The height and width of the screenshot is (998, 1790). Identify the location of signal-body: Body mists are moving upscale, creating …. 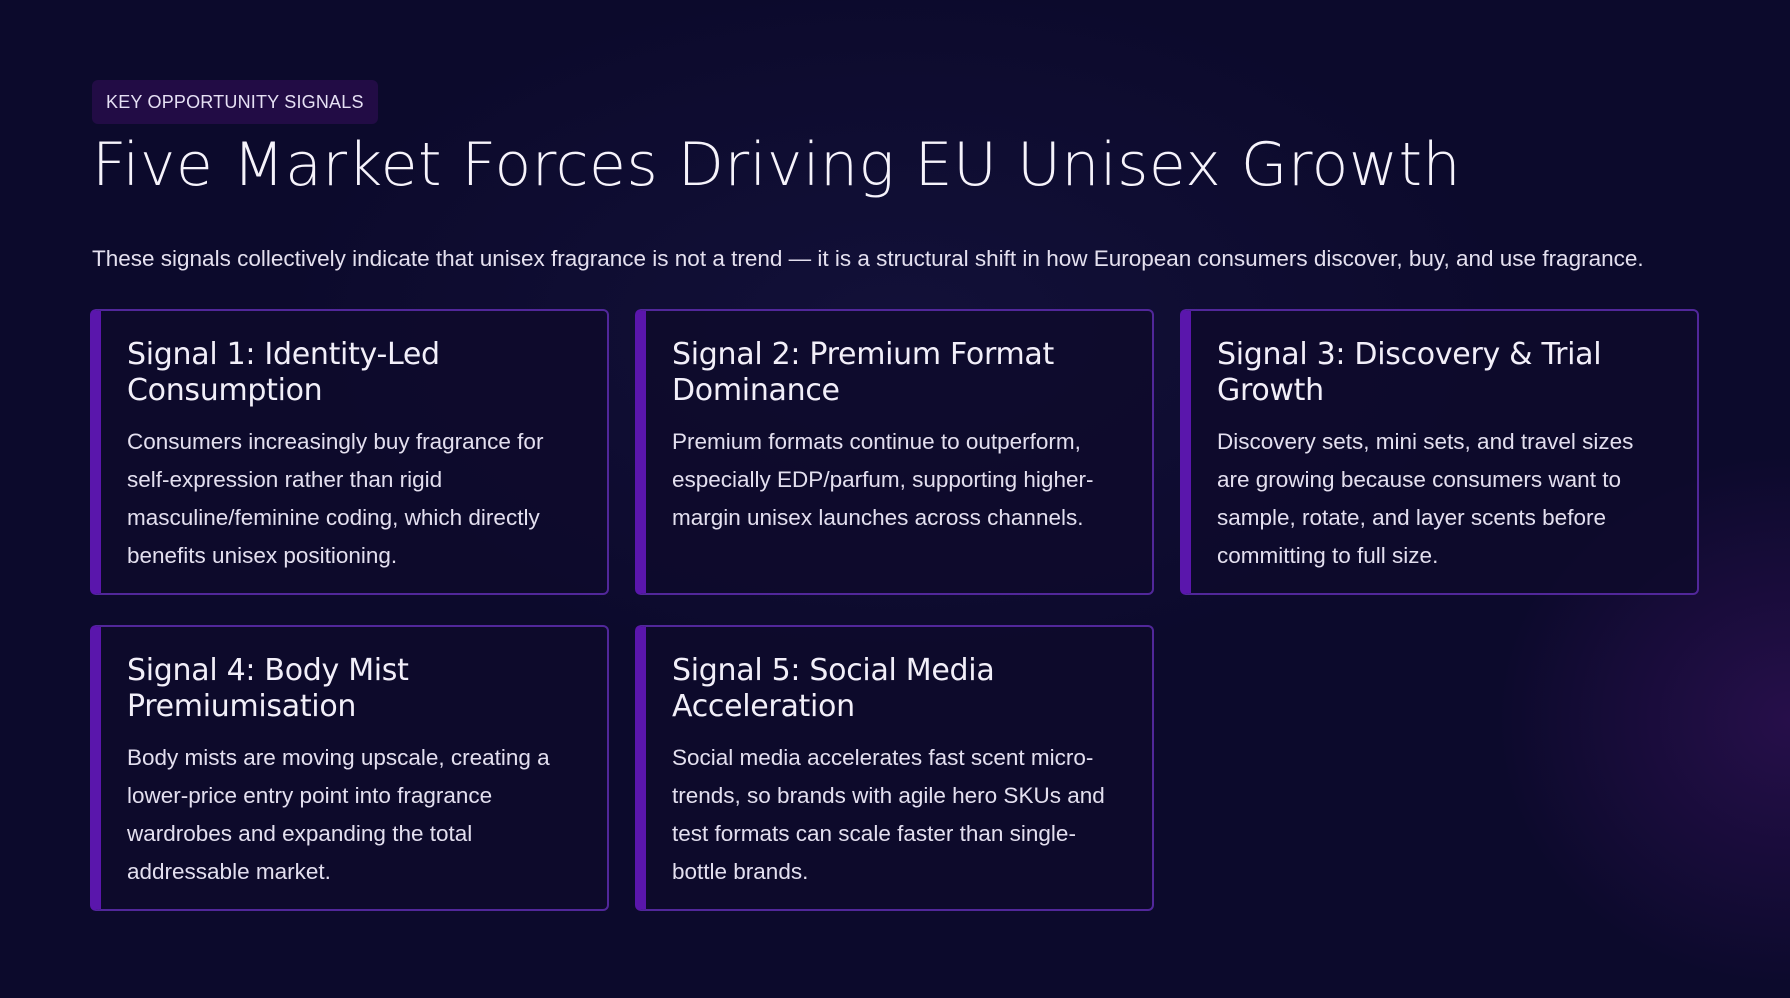
(338, 814).